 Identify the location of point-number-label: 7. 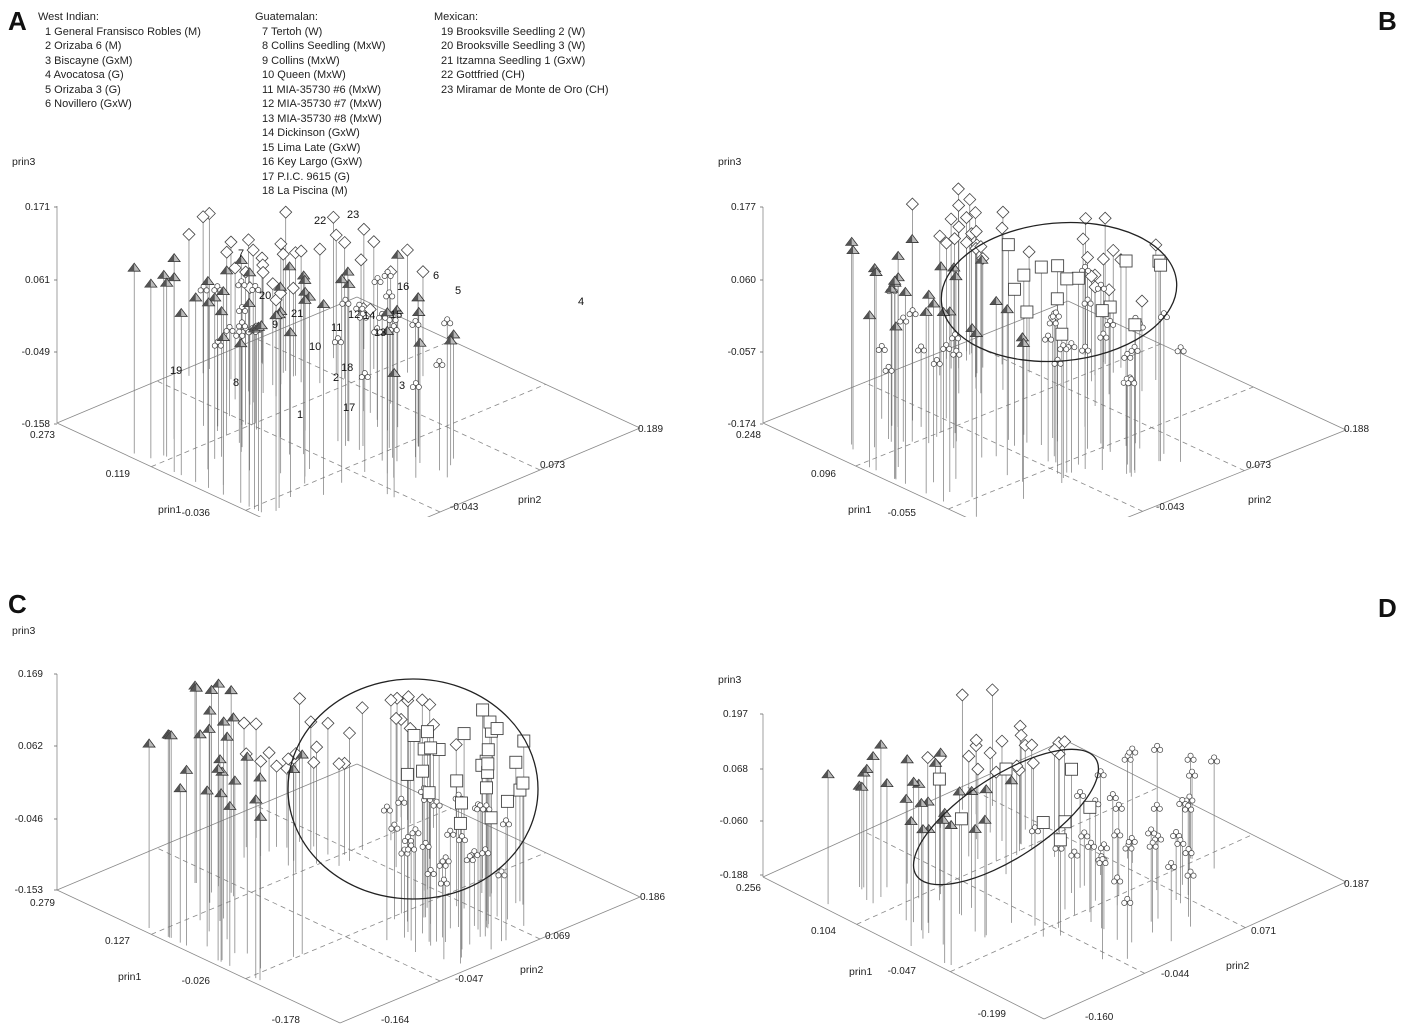
(241, 254).